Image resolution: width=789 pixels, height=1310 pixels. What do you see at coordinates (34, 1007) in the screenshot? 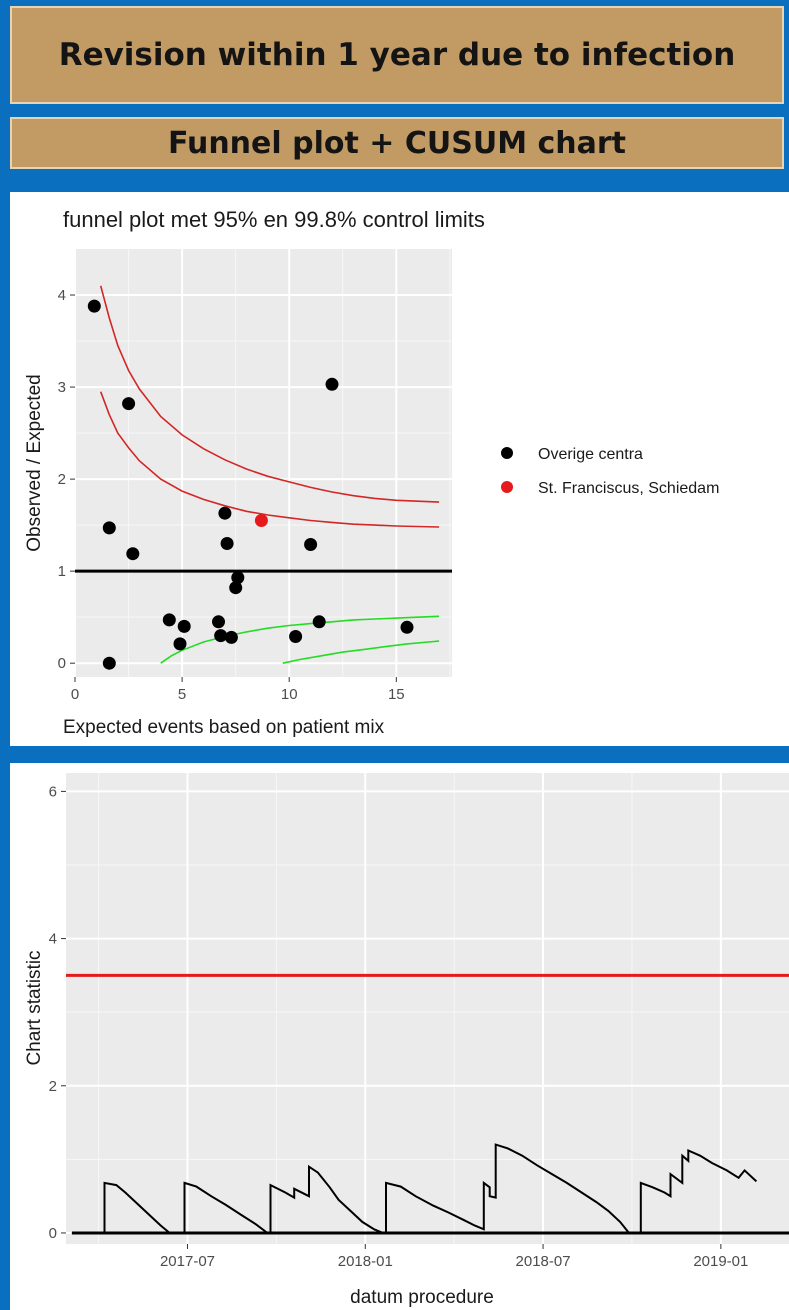
I see `cusum-y-label: Chart statistic` at bounding box center [34, 1007].